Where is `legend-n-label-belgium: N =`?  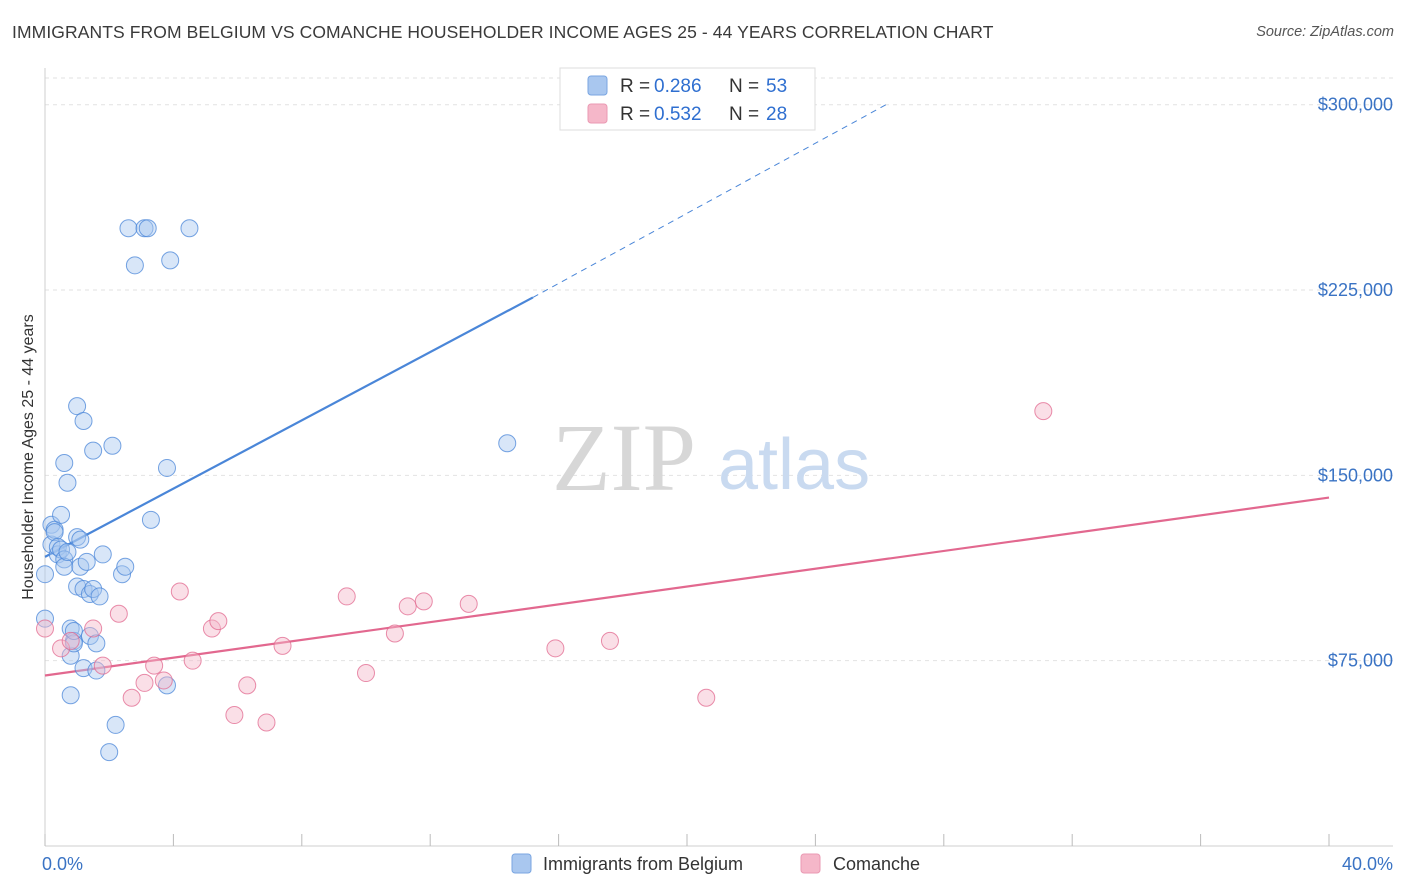 legend-n-label-belgium: N = is located at coordinates (744, 86).